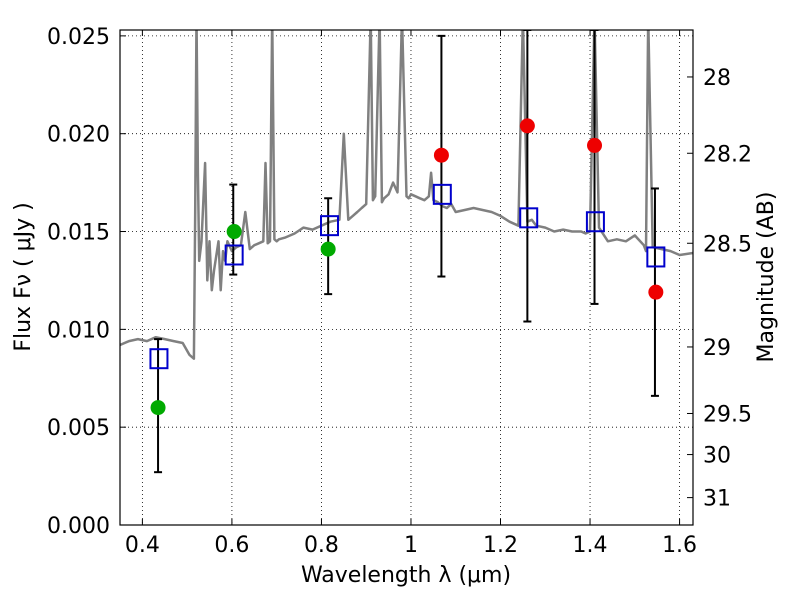 This screenshot has height=600, width=800. I want to click on y-tick-label: 0.005, so click(78, 428).